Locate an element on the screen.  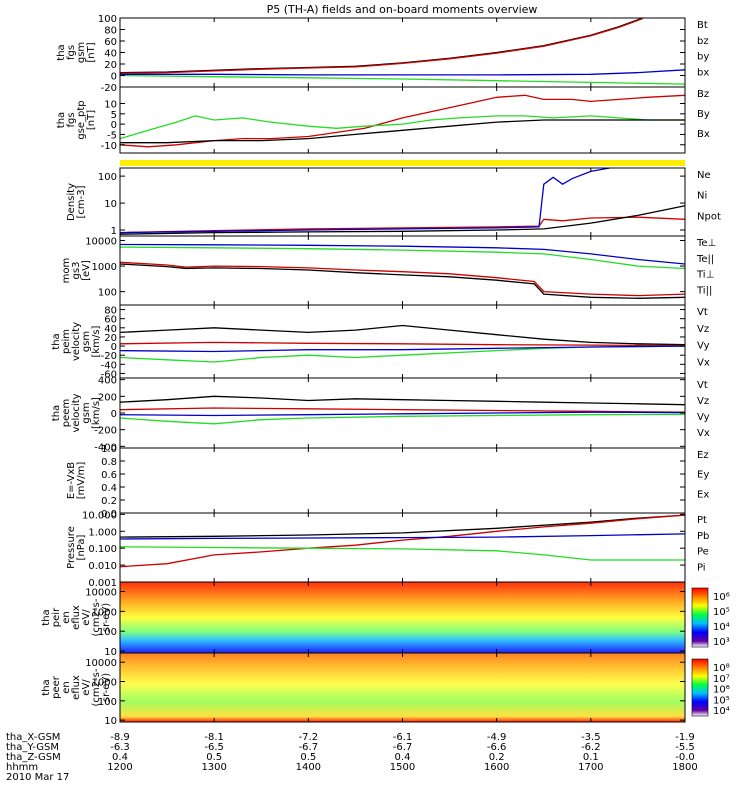
y-axis-label: tha fgs gse_ptp [nT] is located at coordinates (76, 119).